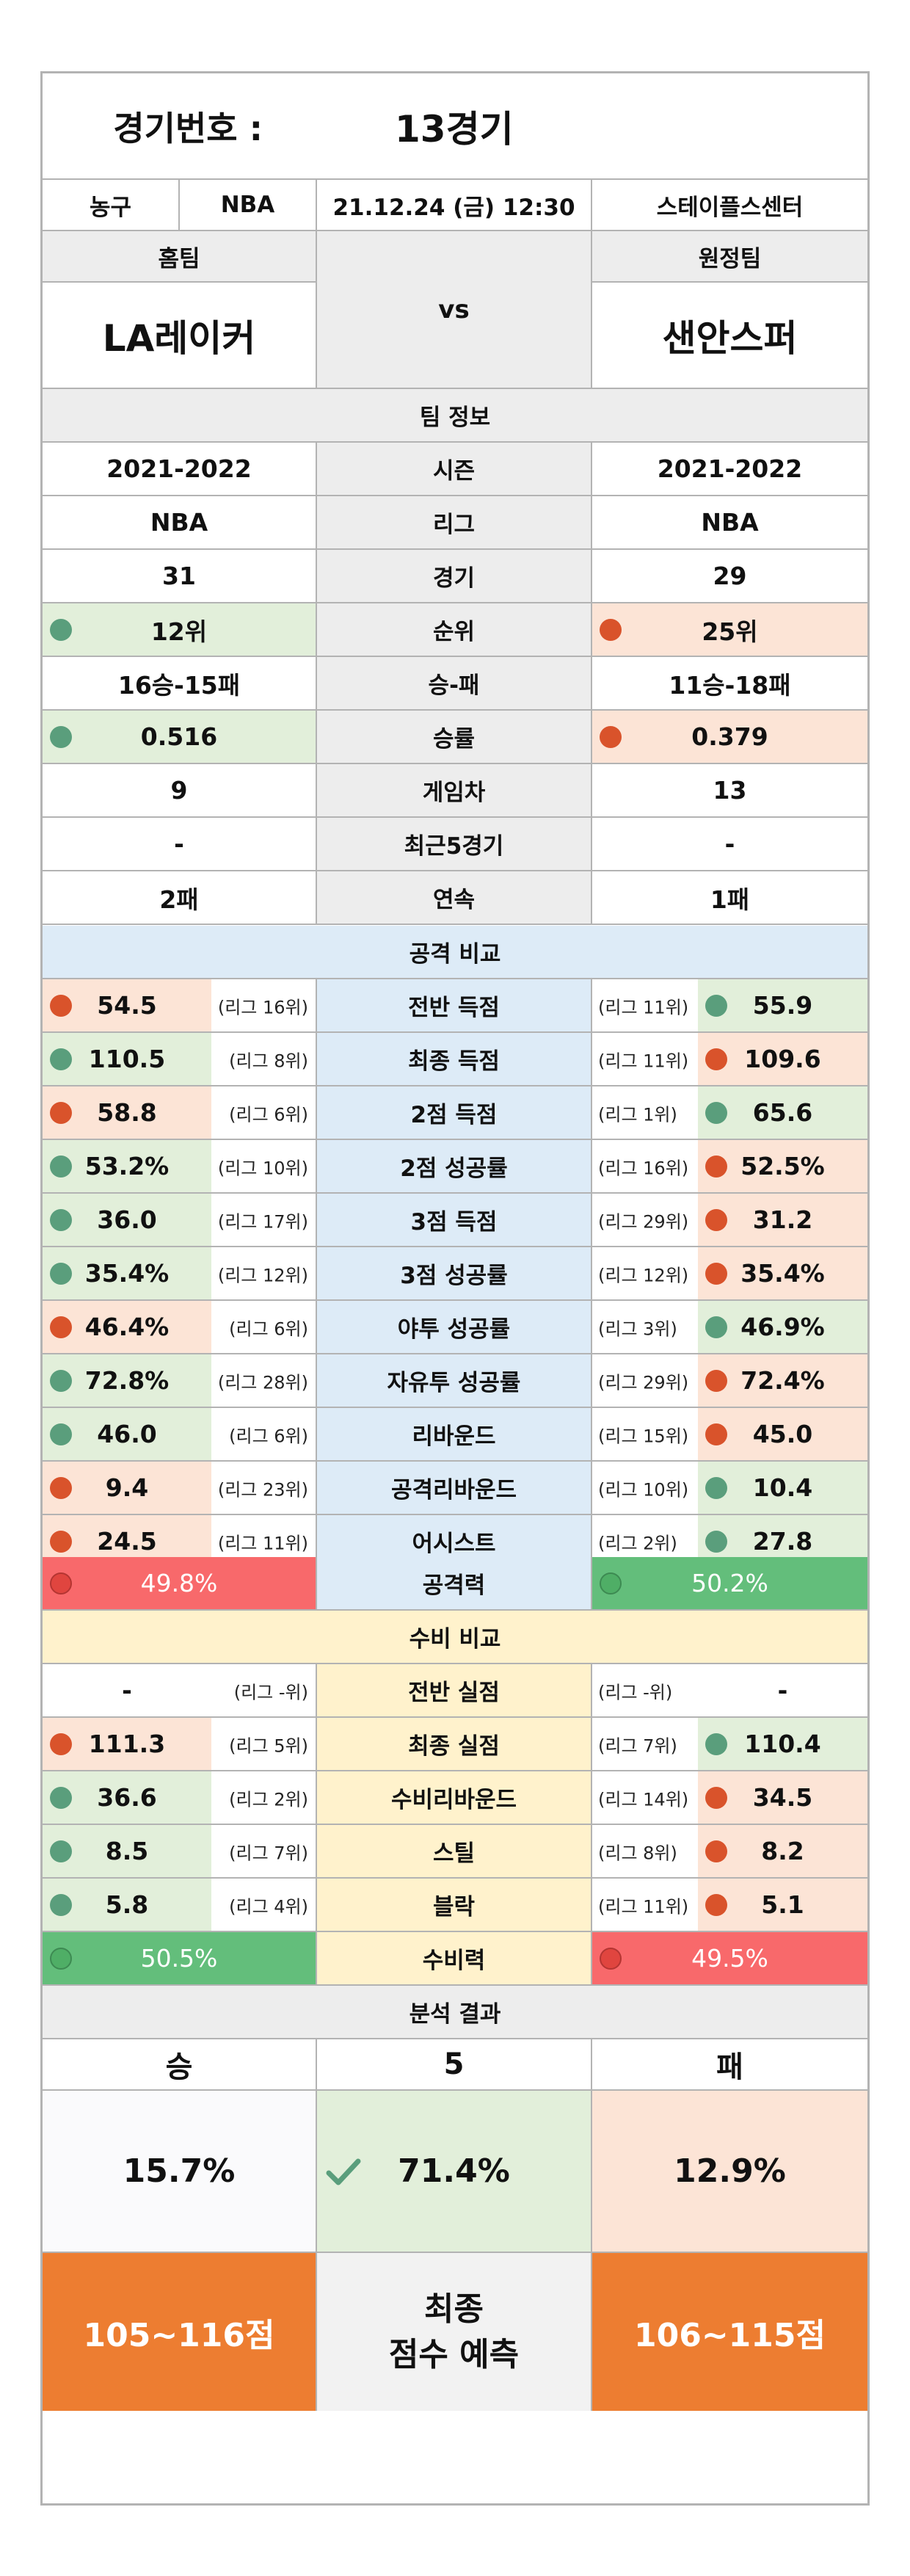 The width and height of the screenshot is (910, 2576). Describe the element at coordinates (454, 898) in the screenshot. I see `stat-label: 연속` at that location.